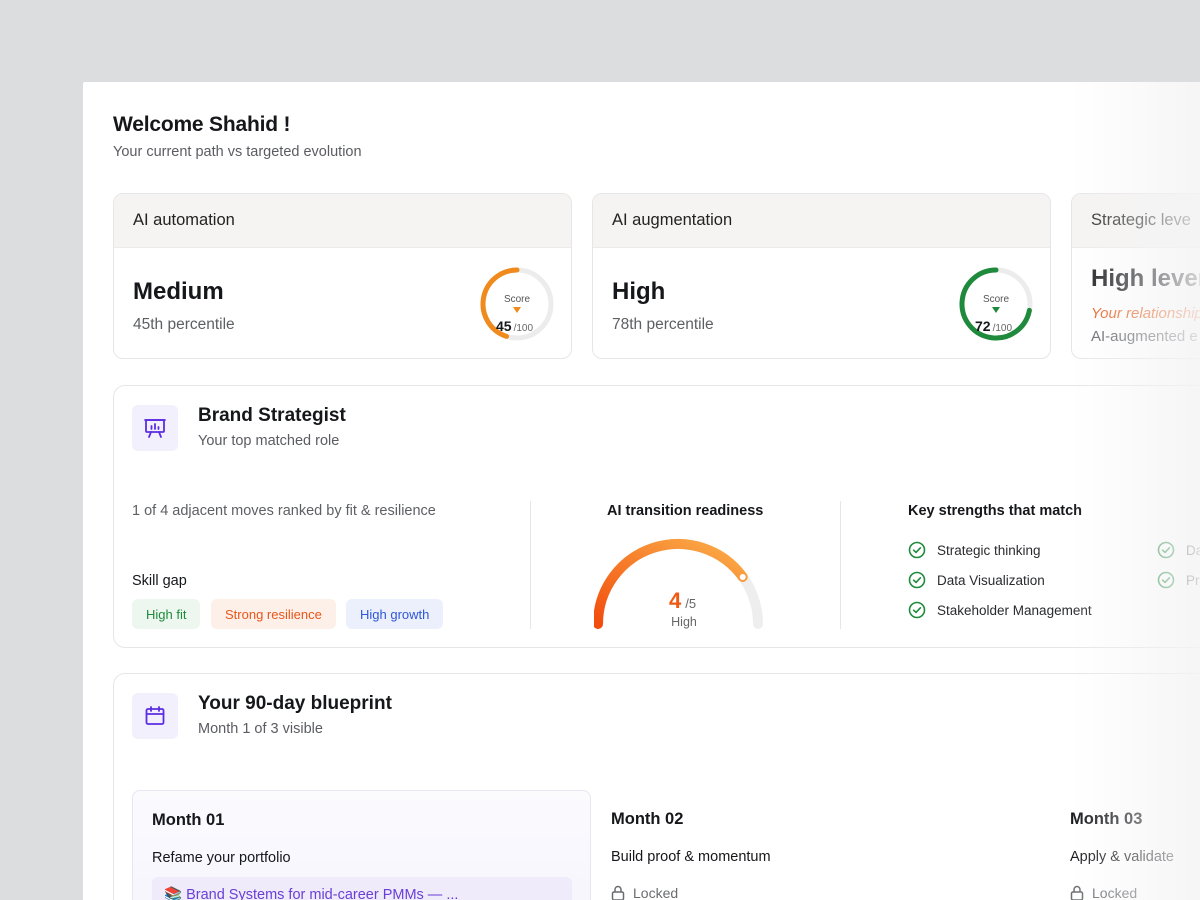 Image resolution: width=1200 pixels, height=900 pixels. What do you see at coordinates (1145, 278) in the screenshot?
I see `card-level: High levera` at bounding box center [1145, 278].